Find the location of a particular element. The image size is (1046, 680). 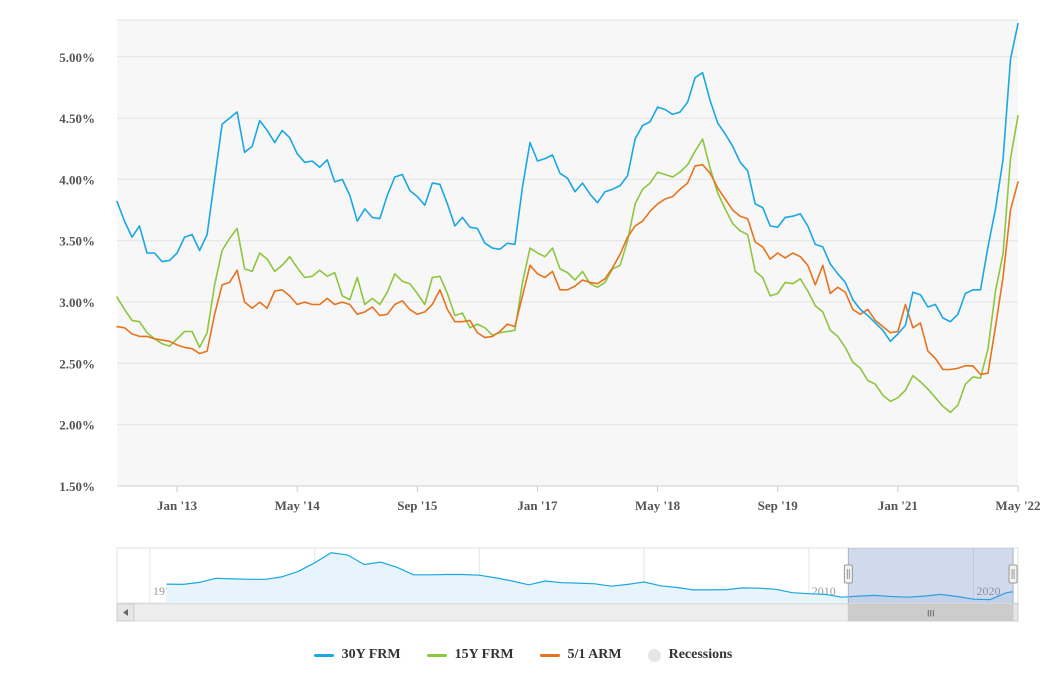

legend-item-15y-frm: 15Y FRM is located at coordinates (470, 655).